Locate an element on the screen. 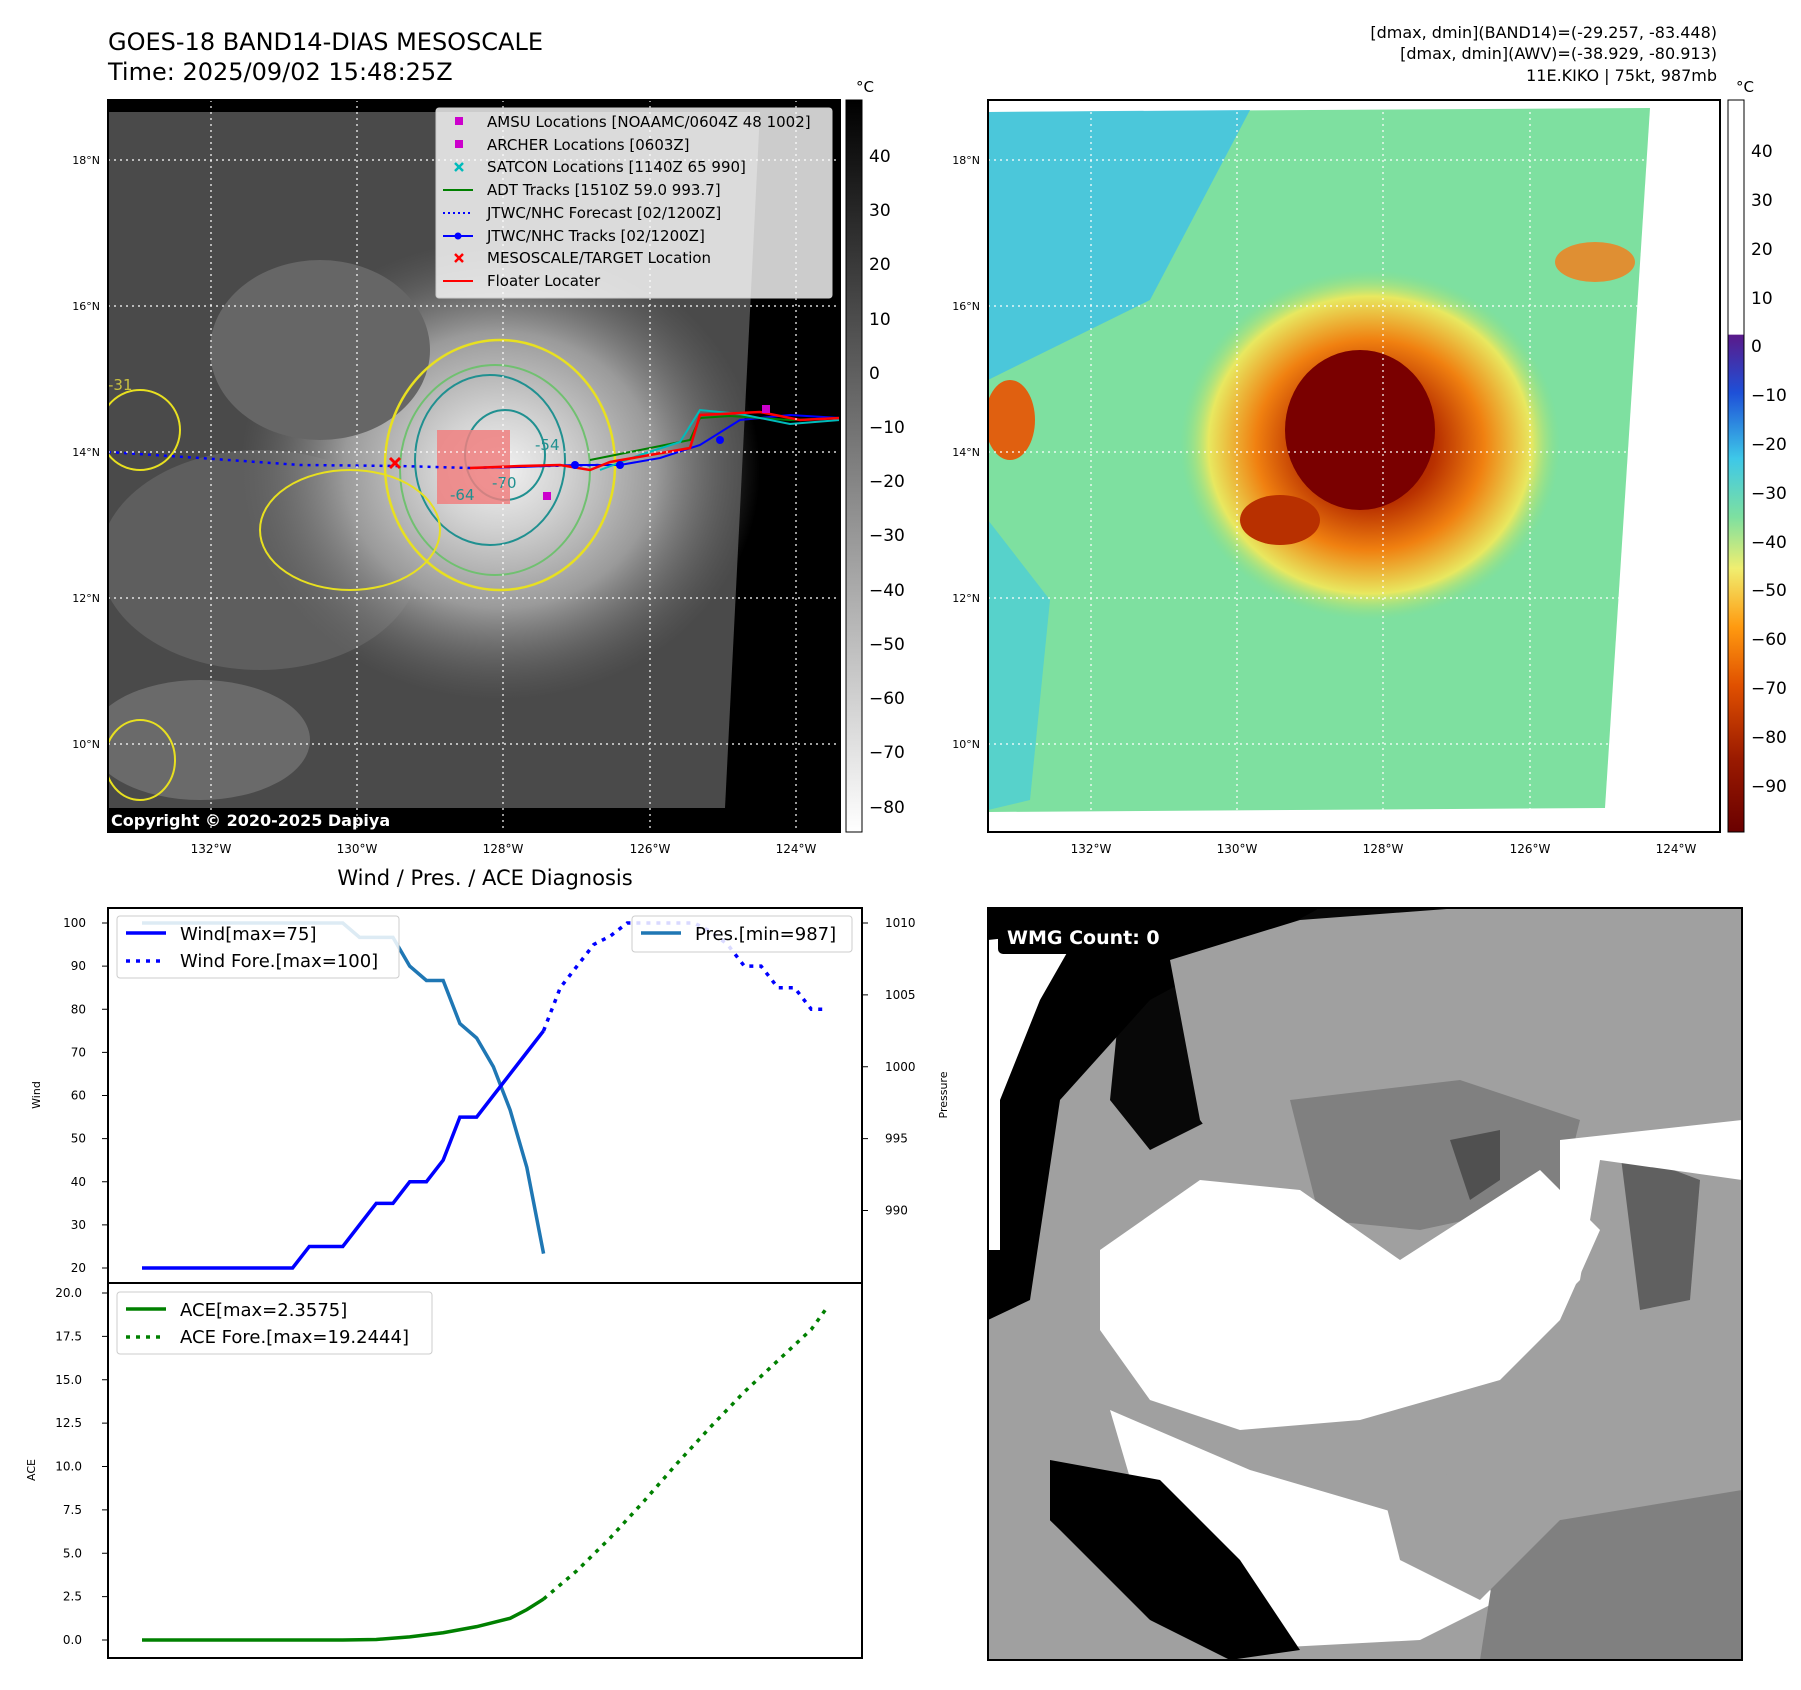 This screenshot has width=1801, height=1690. contour-label-54: -54 is located at coordinates (547, 445).